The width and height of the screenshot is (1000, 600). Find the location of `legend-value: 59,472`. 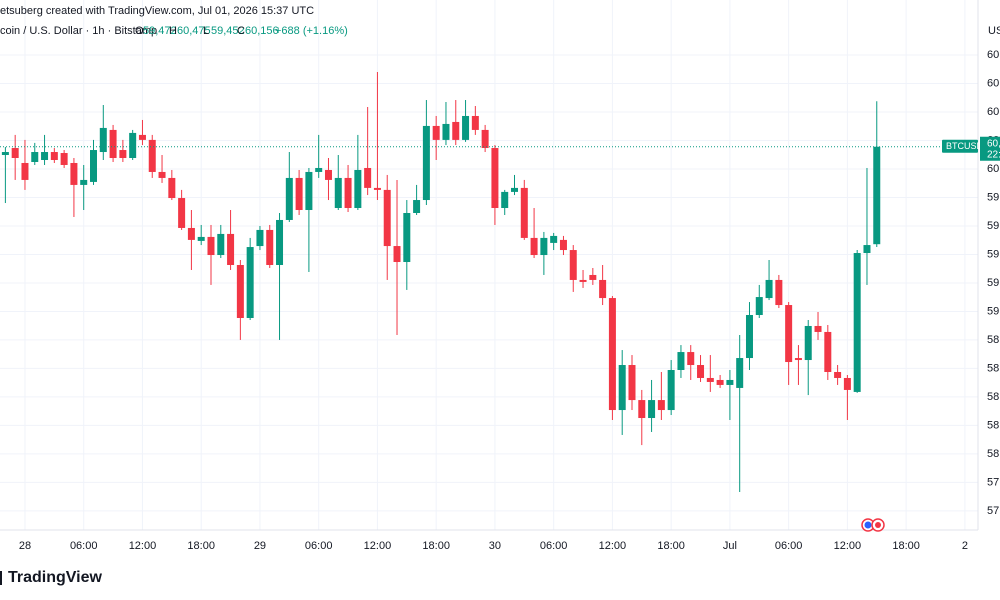

legend-value: 59,472 is located at coordinates (160, 31).